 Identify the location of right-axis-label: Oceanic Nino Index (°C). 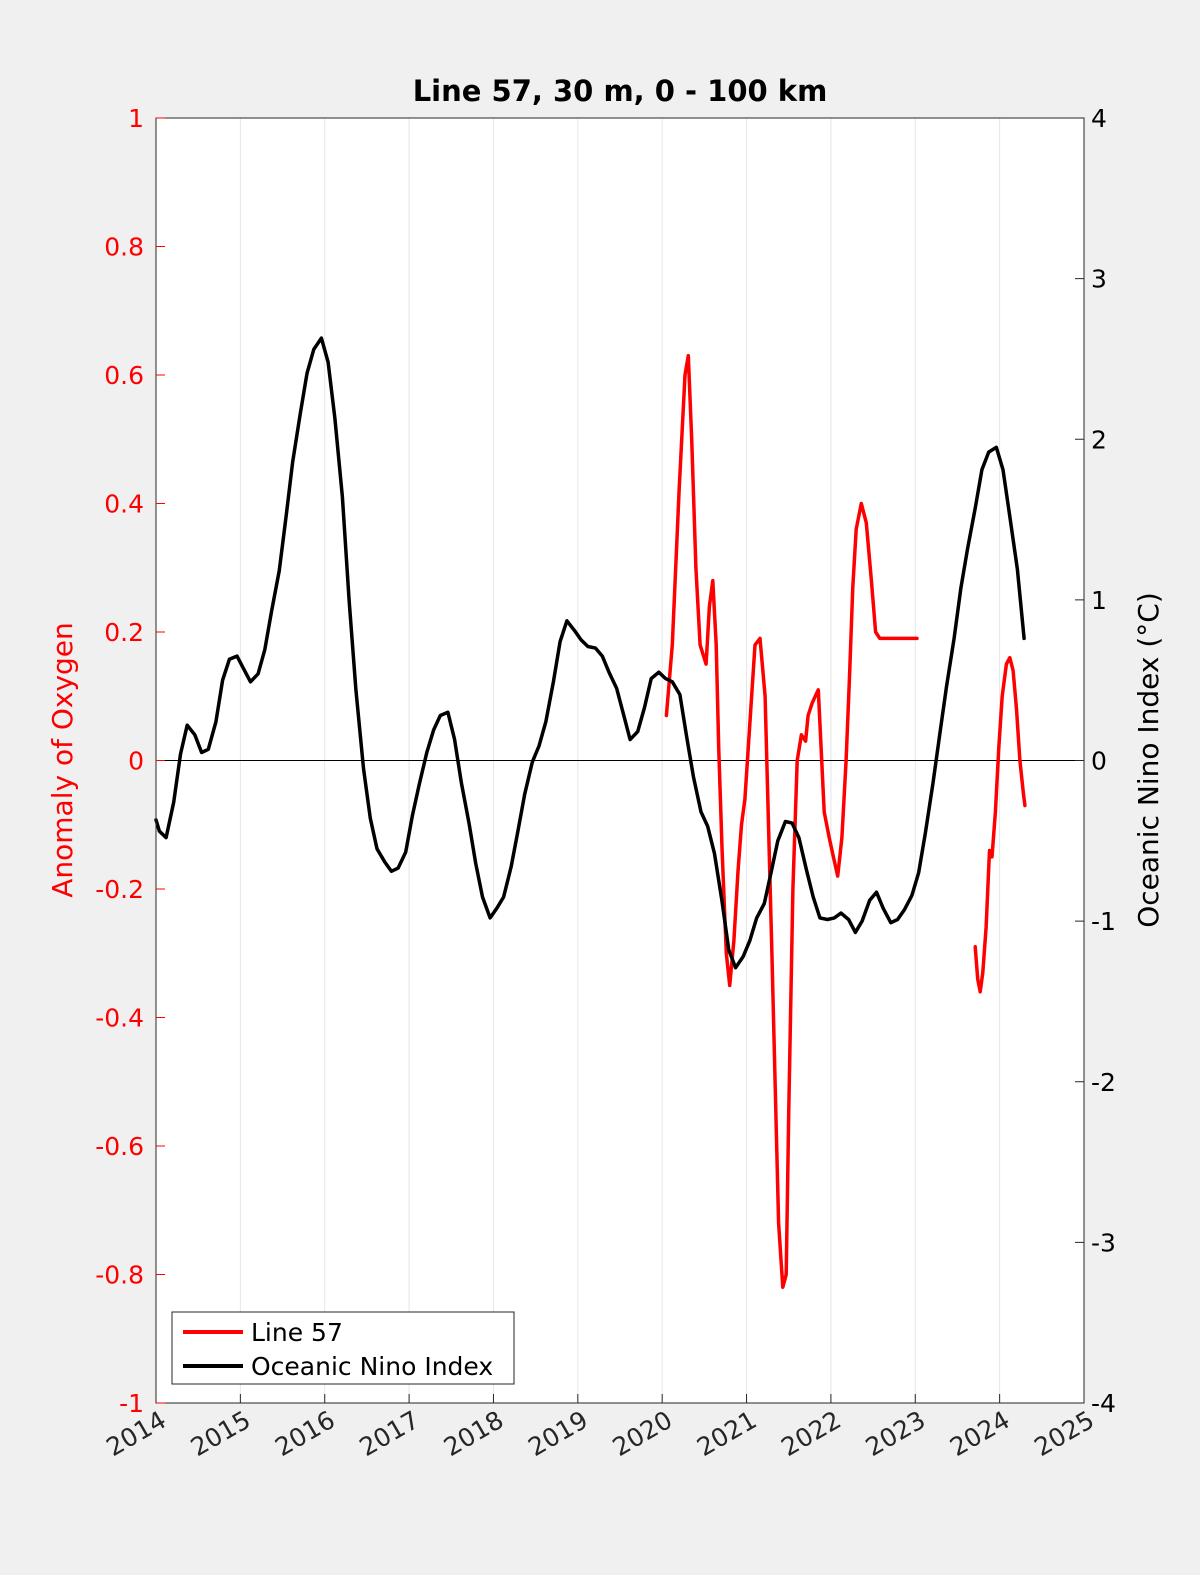
(1148, 760).